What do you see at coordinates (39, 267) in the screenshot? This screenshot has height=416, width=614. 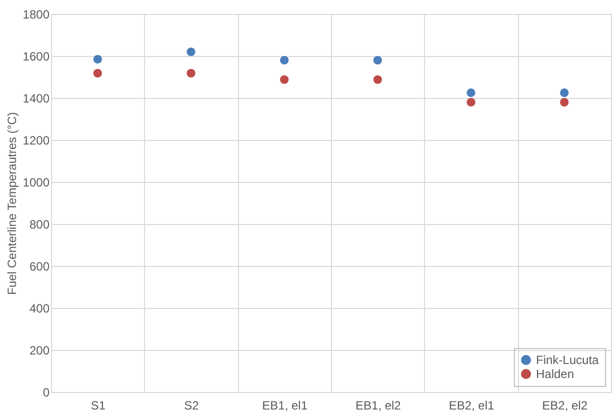 I see `y-tick-label: 600` at bounding box center [39, 267].